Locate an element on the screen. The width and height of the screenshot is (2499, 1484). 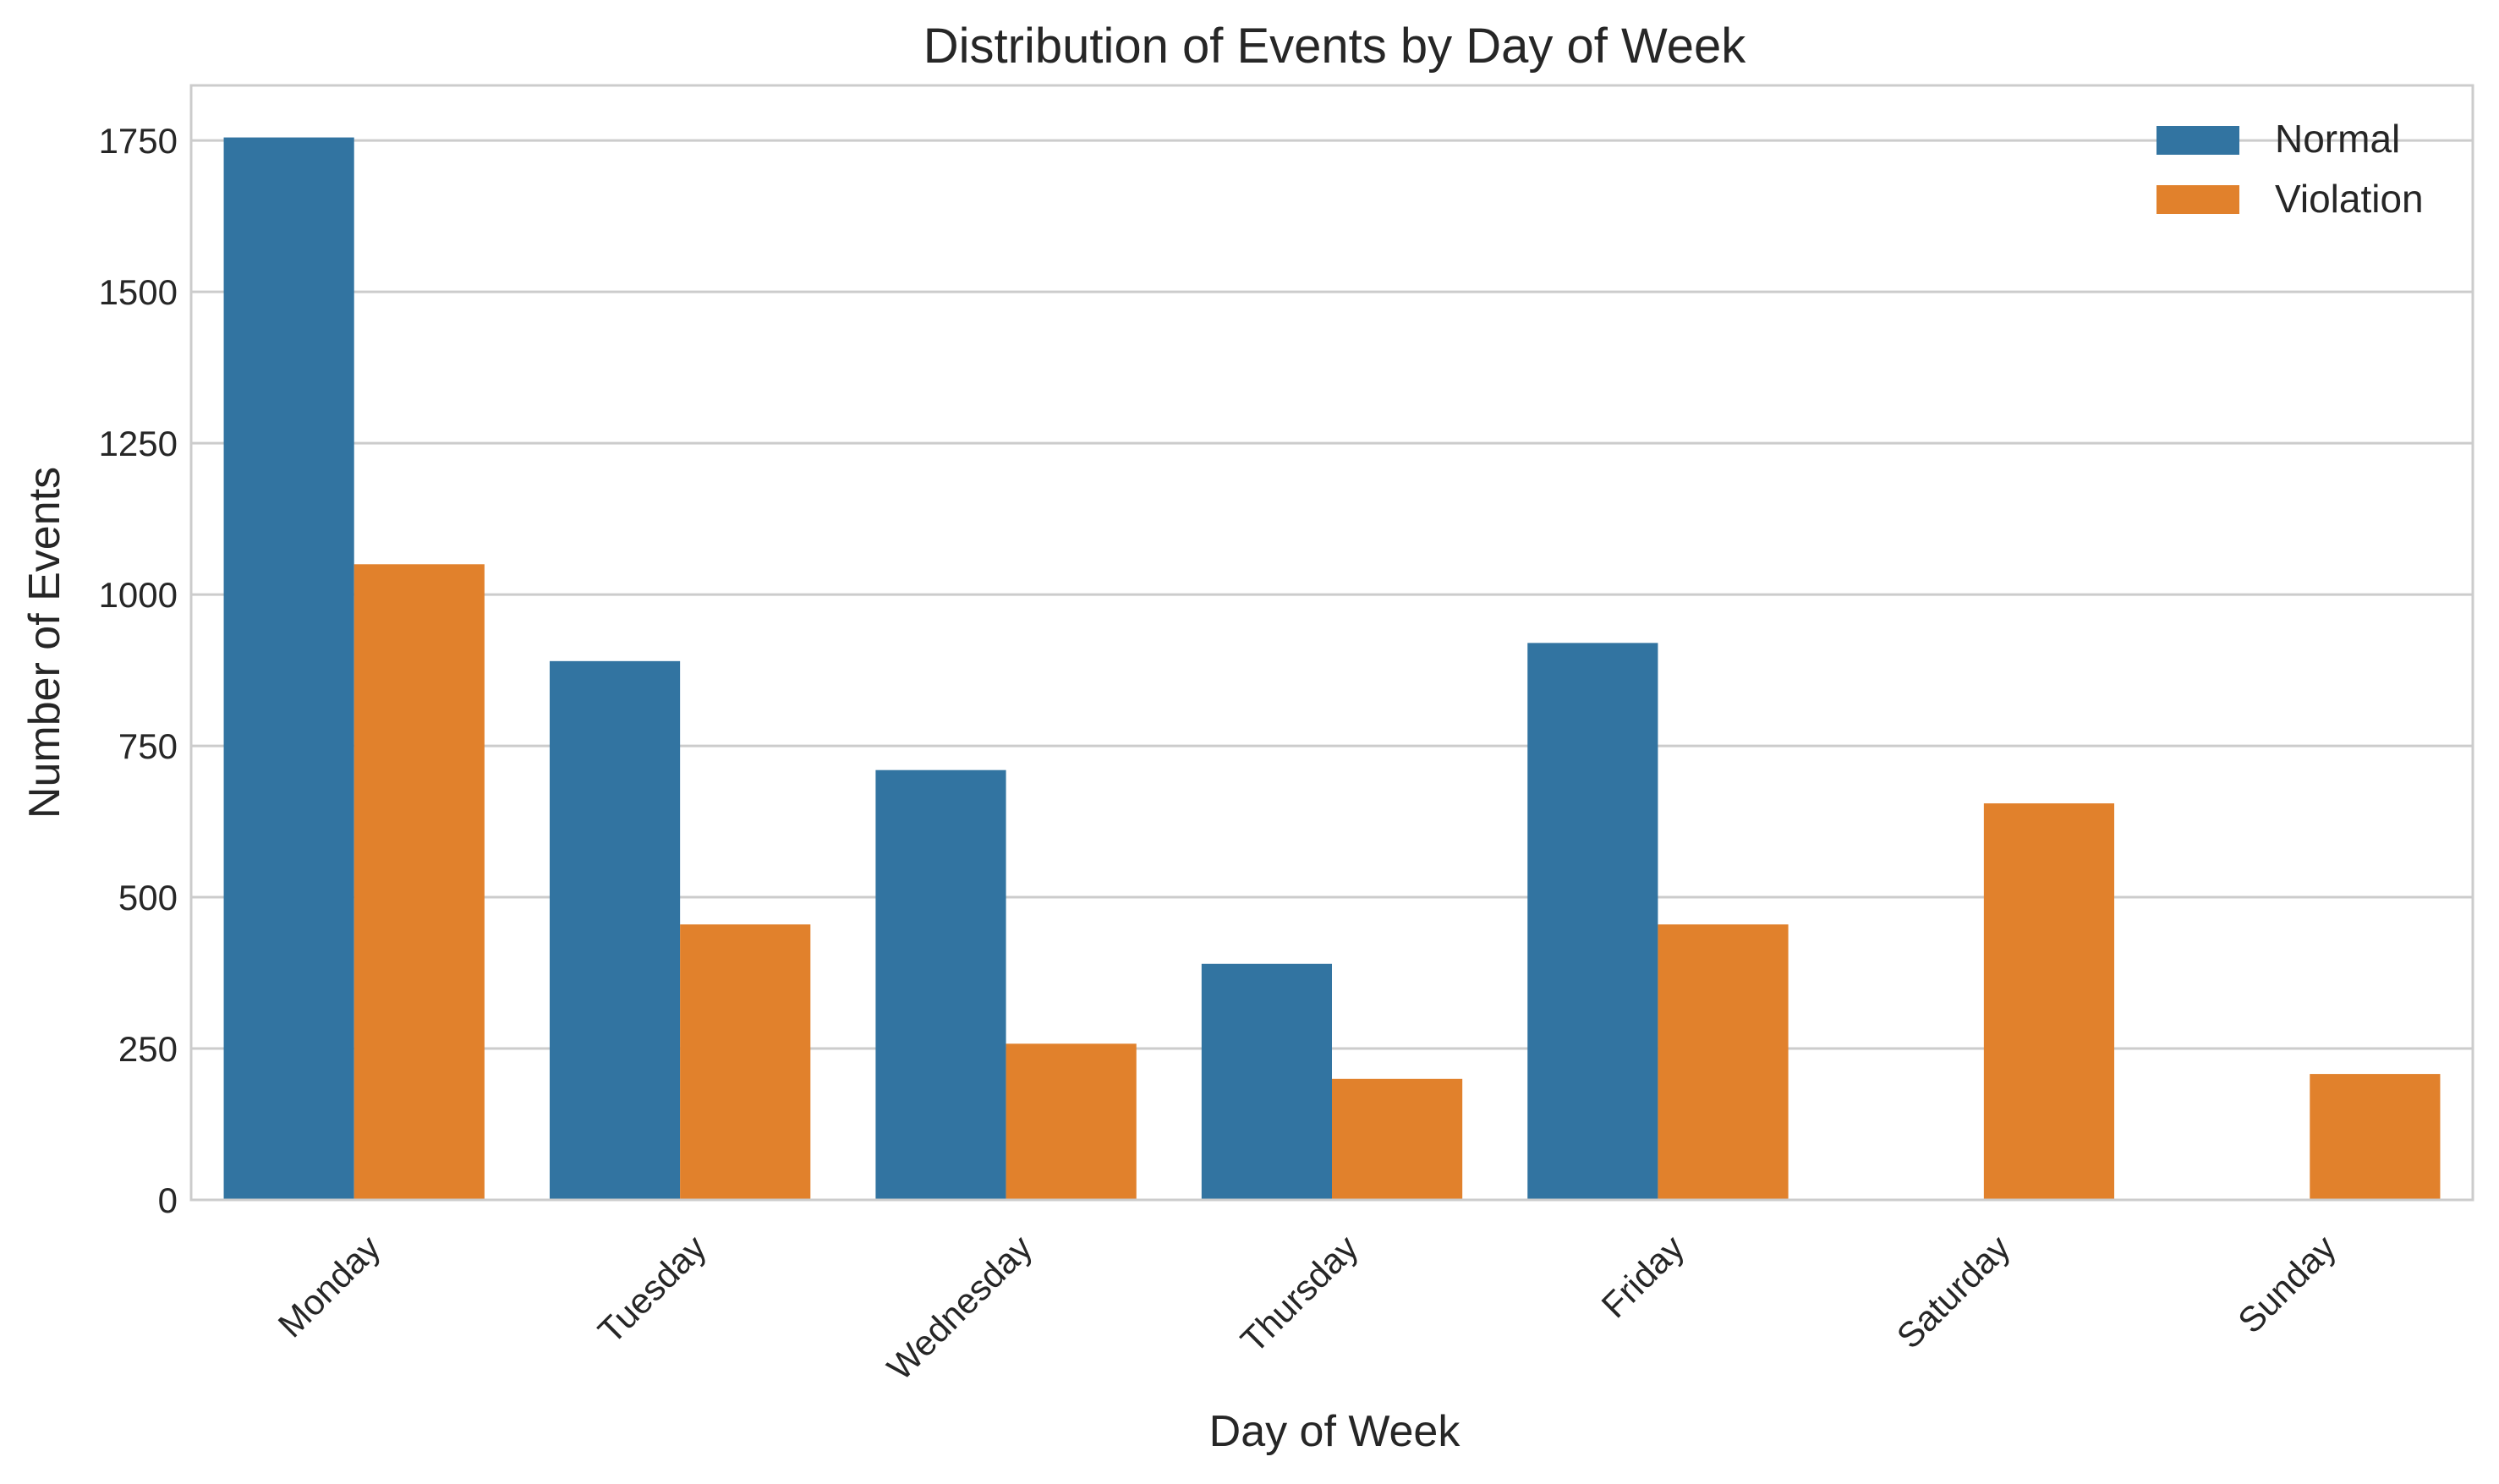
legend-swatch-violation is located at coordinates (2197, 199).